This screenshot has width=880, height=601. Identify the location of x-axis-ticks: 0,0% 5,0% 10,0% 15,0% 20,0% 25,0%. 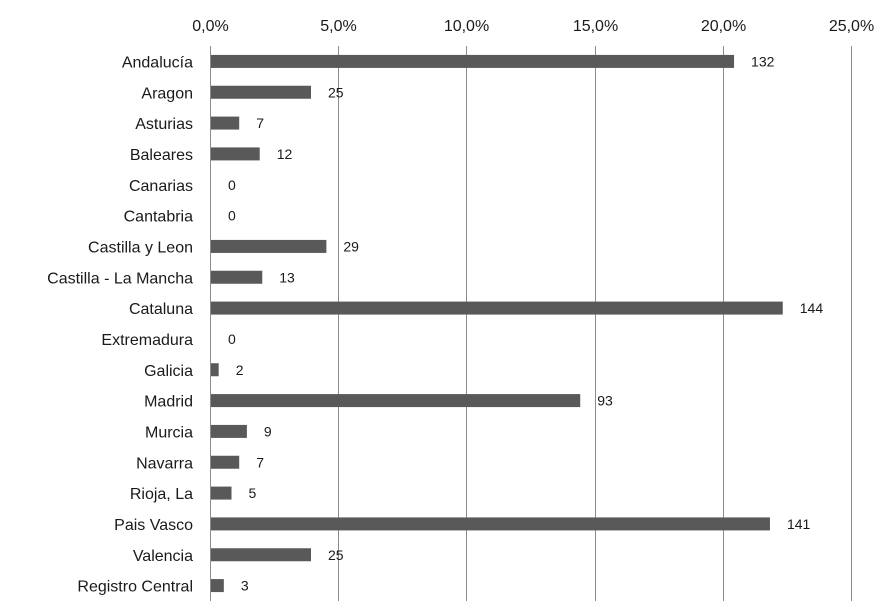
(533, 26).